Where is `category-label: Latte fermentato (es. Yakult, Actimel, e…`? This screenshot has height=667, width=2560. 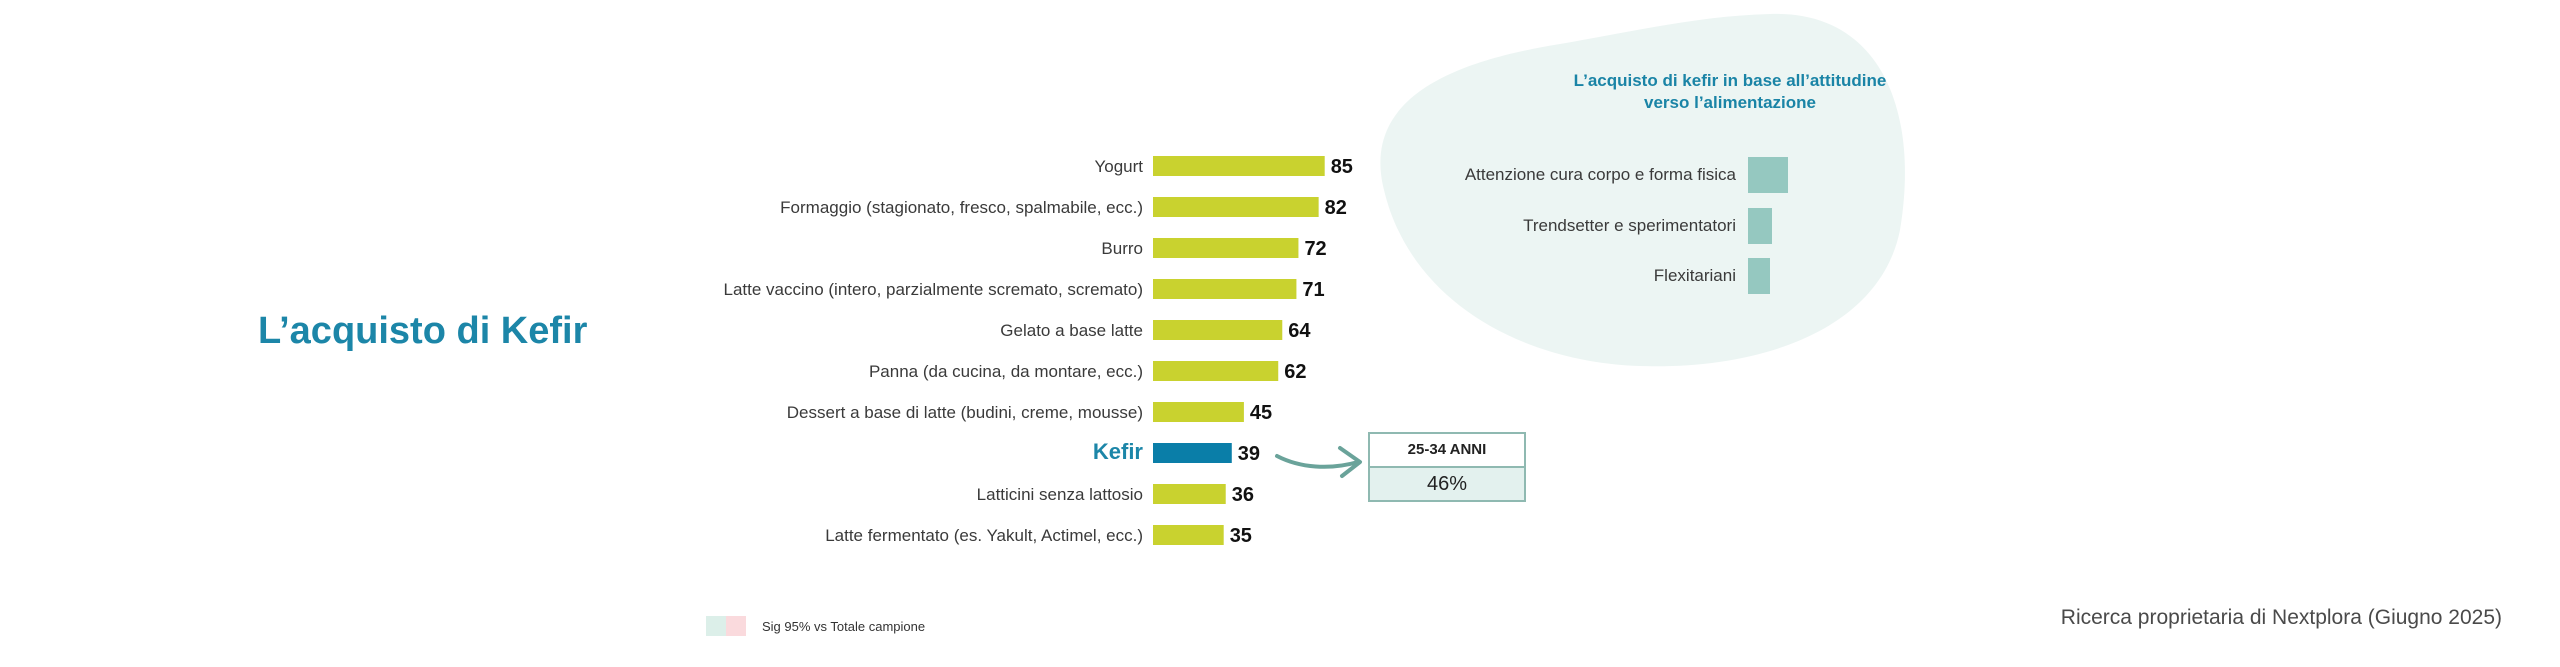
category-label: Latte fermentato (es. Yakult, Actimel, e… is located at coordinates (984, 535).